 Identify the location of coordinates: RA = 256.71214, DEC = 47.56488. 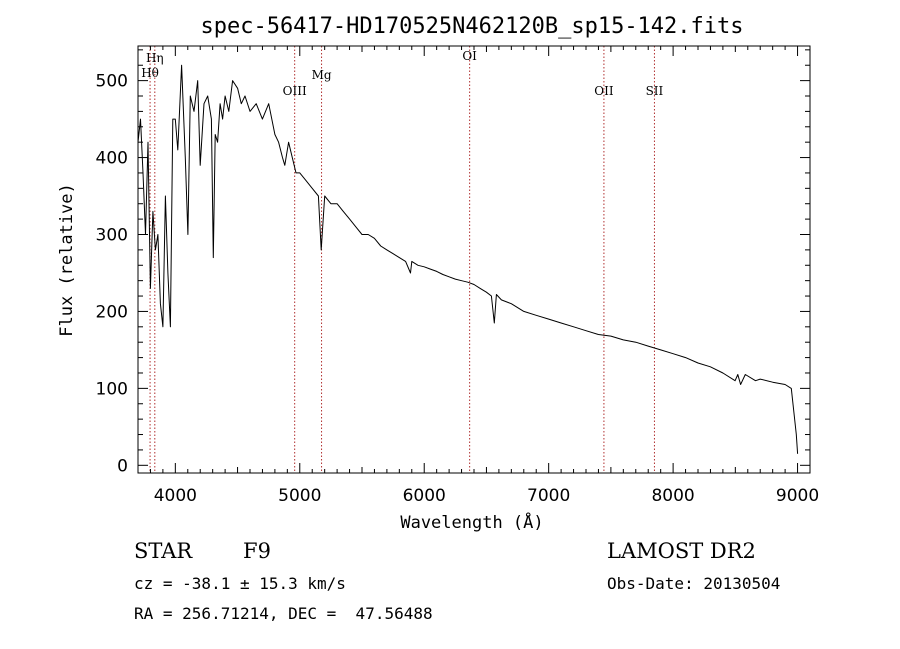
(283, 613).